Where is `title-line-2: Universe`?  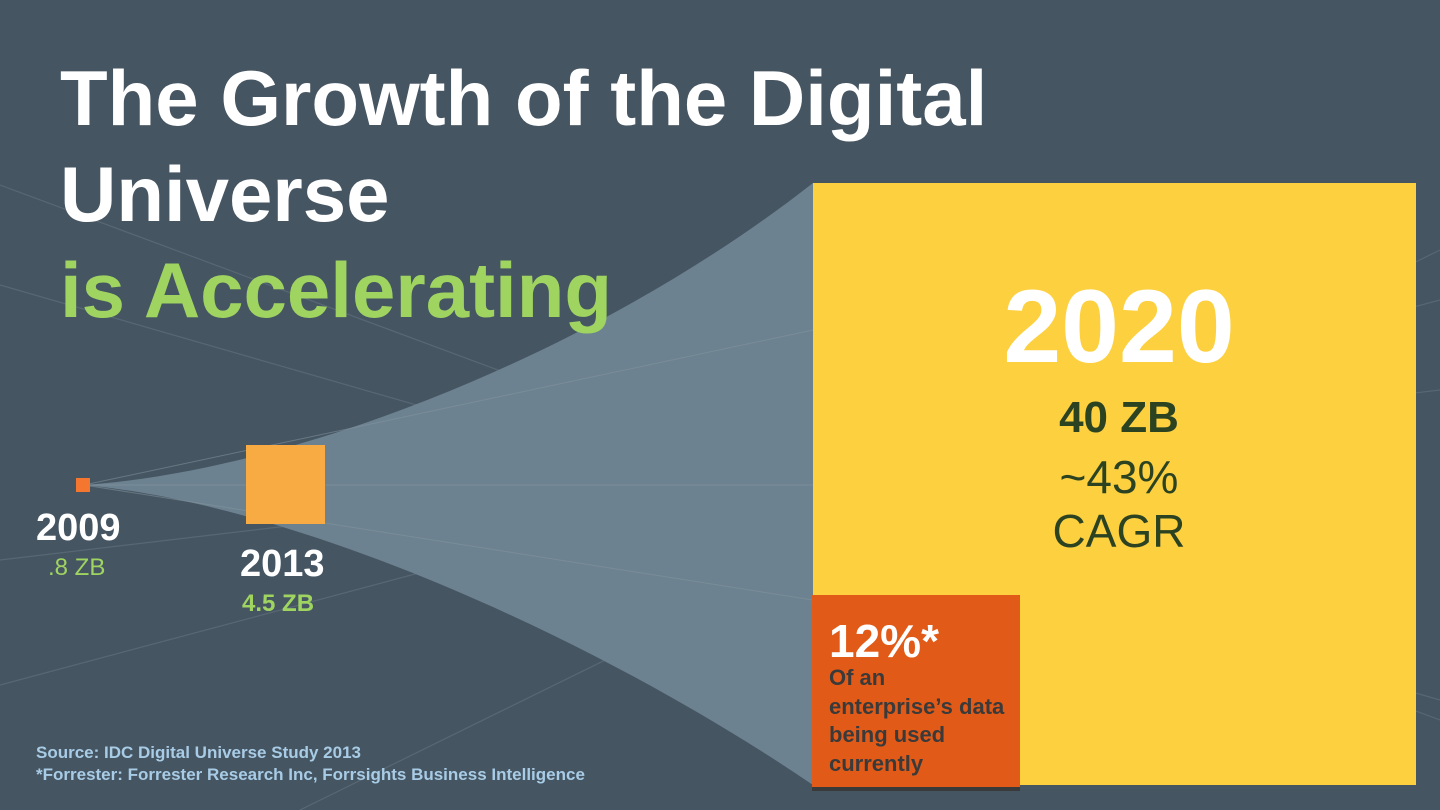
title-line-2: Universe is located at coordinates (225, 194).